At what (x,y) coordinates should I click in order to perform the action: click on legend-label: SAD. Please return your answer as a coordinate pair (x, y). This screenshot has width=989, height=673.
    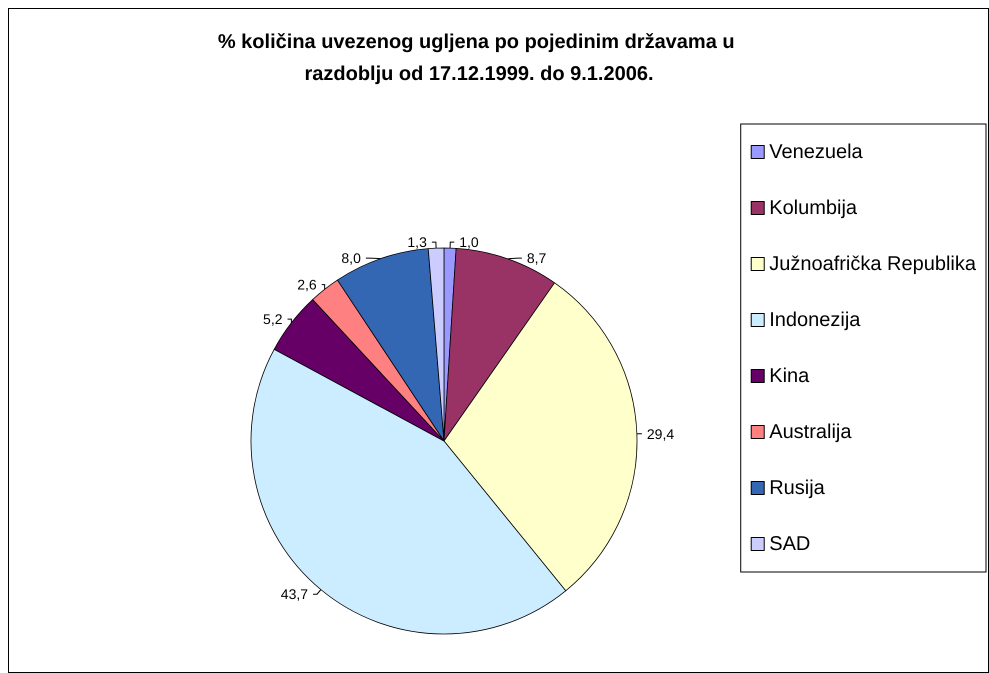
    Looking at the image, I should click on (789, 544).